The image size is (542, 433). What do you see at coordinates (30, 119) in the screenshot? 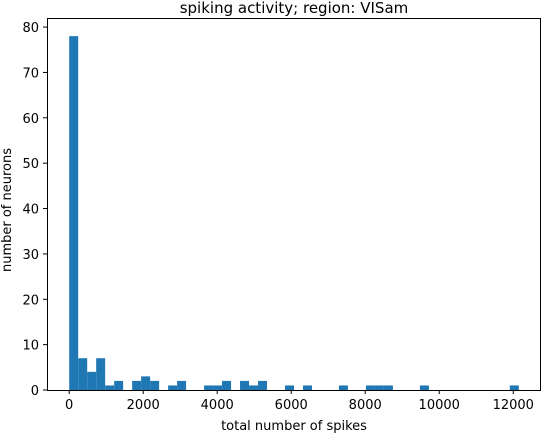
I see `y-tick-label: 60` at bounding box center [30, 119].